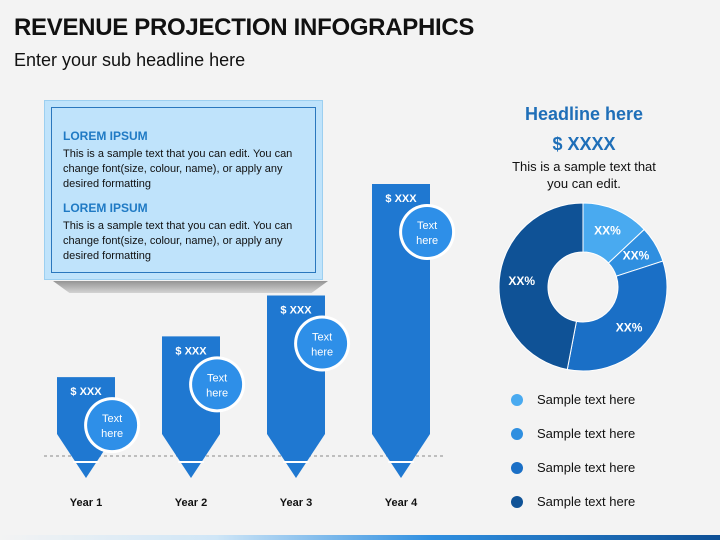 This screenshot has width=720, height=540. I want to click on bar-value-label-1: $ XXX, so click(86, 392).